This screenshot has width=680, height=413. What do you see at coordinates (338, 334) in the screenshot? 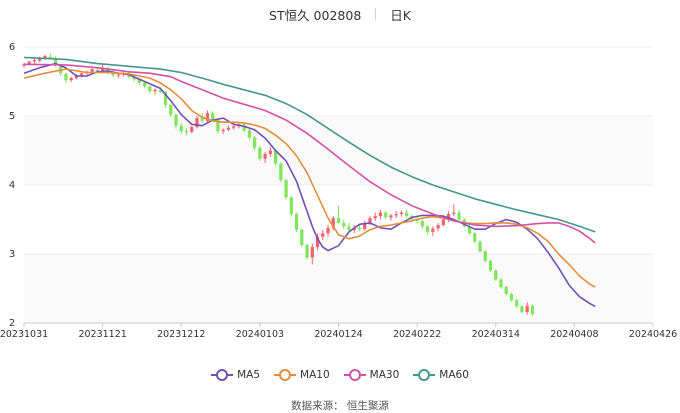
I see `x-tick-label: 20240124` at bounding box center [338, 334].